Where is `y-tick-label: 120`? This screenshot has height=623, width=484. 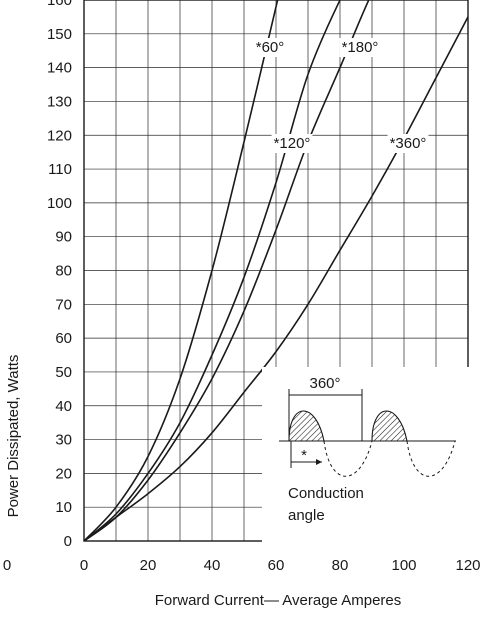 y-tick-label: 120 is located at coordinates (59, 135).